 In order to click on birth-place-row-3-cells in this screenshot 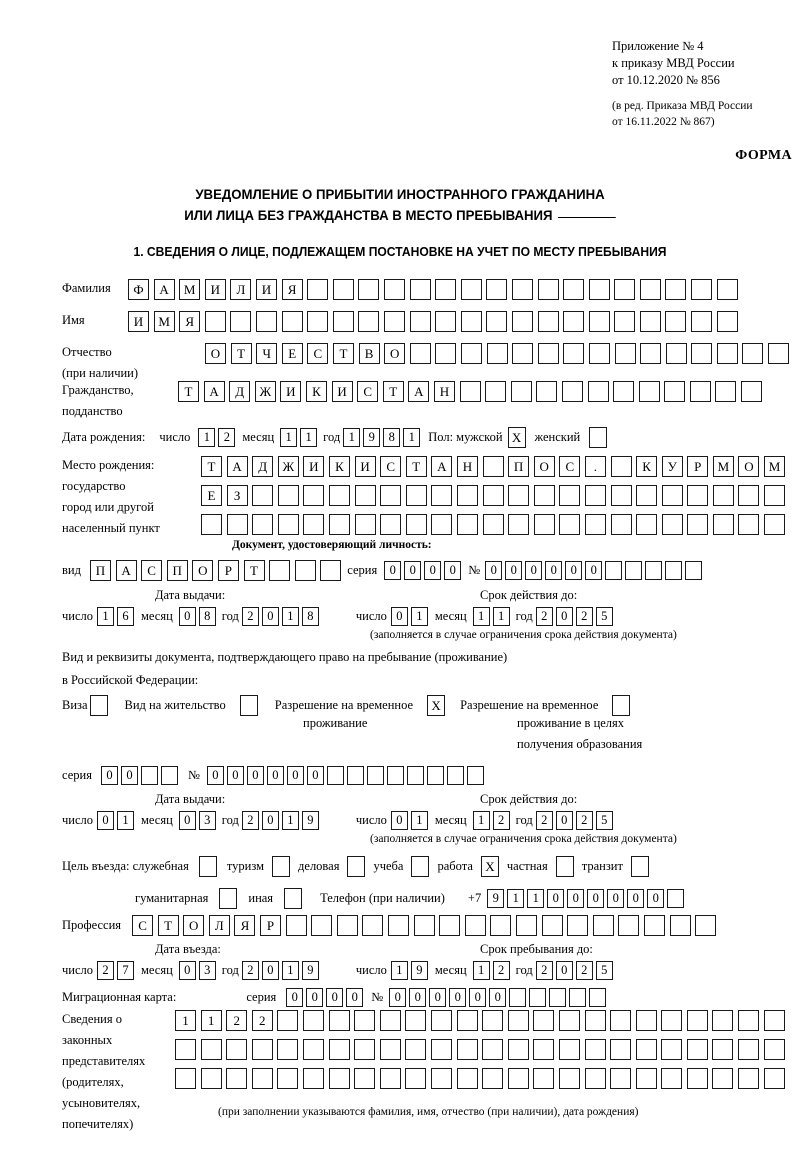, I will do `click(493, 524)`.